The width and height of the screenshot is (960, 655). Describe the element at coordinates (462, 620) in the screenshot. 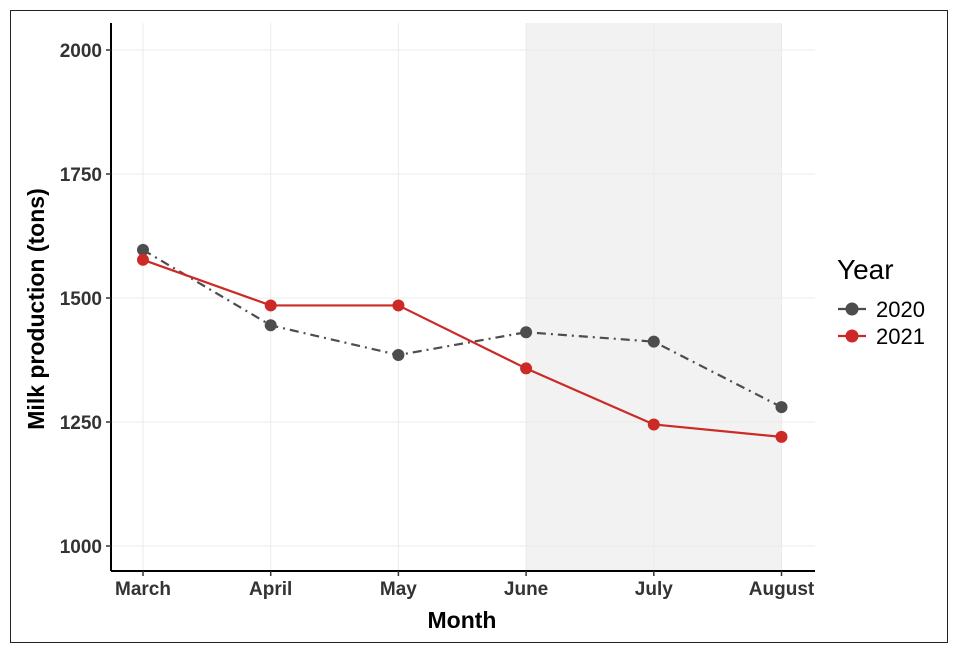

I see `x-axis-title: Month` at that location.